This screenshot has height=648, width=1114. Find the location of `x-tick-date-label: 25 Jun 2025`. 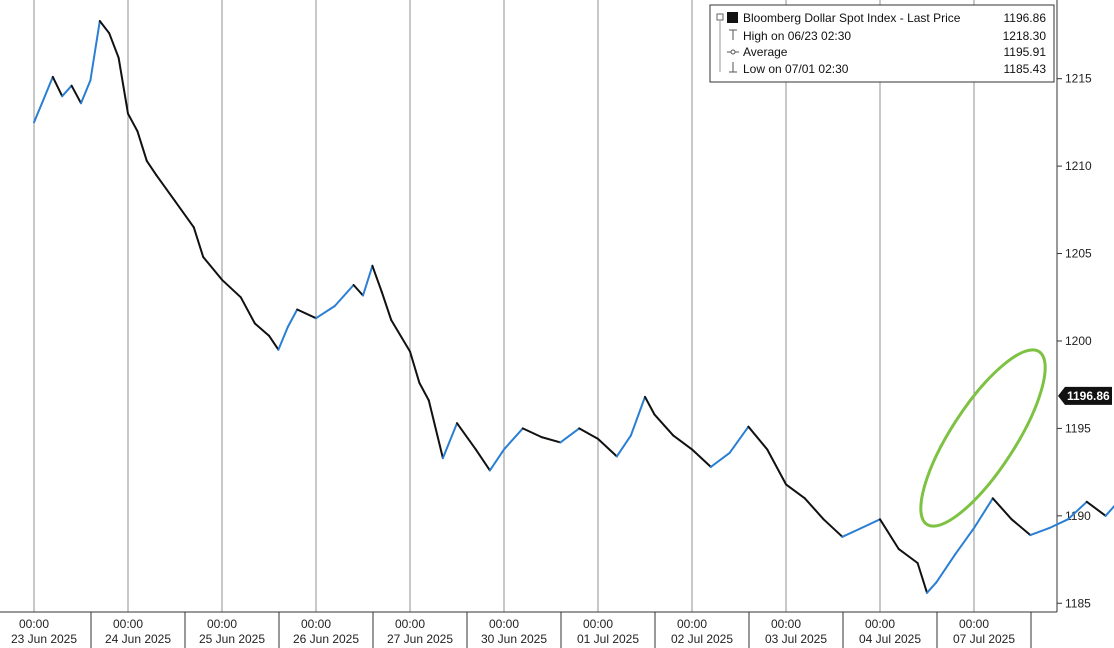

x-tick-date-label: 25 Jun 2025 is located at coordinates (232, 639).